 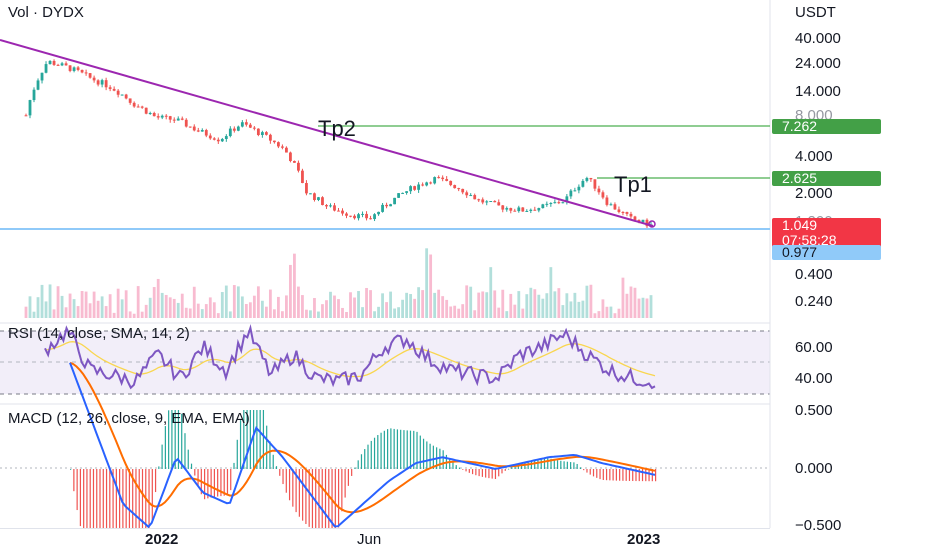 I want to click on tp2-label: Tp2, so click(x=337, y=128).